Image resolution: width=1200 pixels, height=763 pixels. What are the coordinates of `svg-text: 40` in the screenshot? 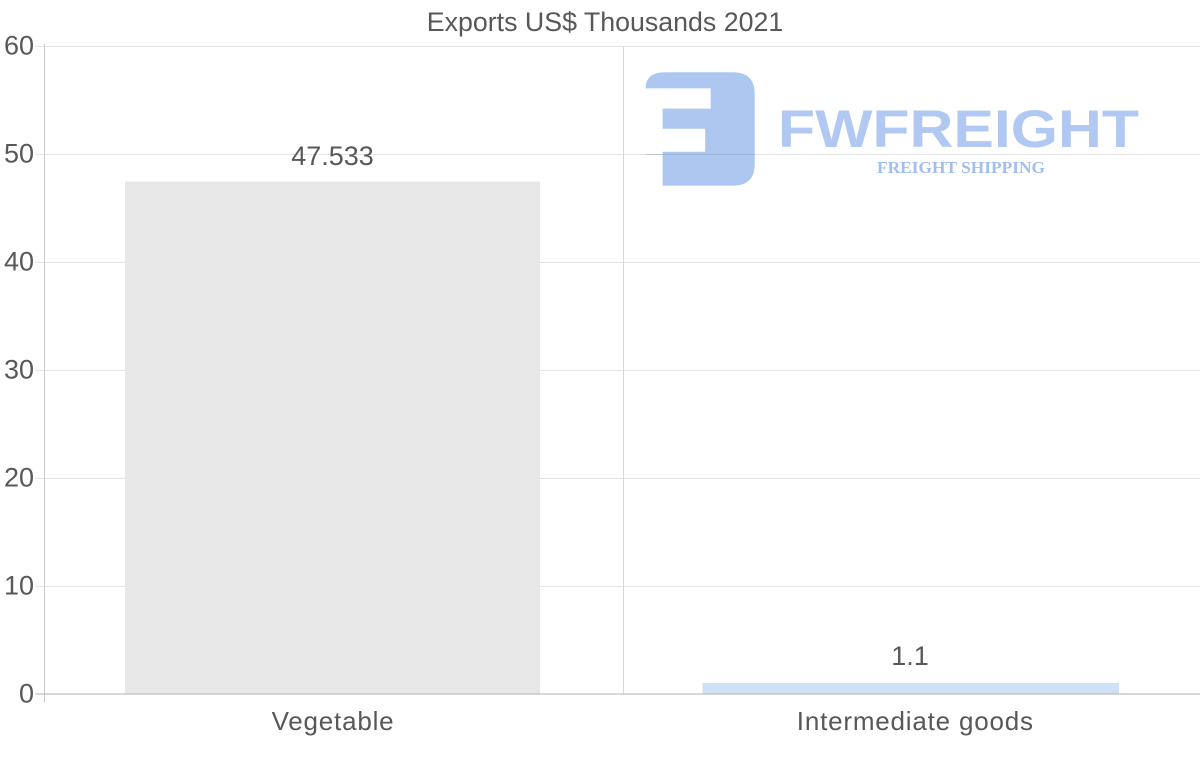 It's located at (19, 262).